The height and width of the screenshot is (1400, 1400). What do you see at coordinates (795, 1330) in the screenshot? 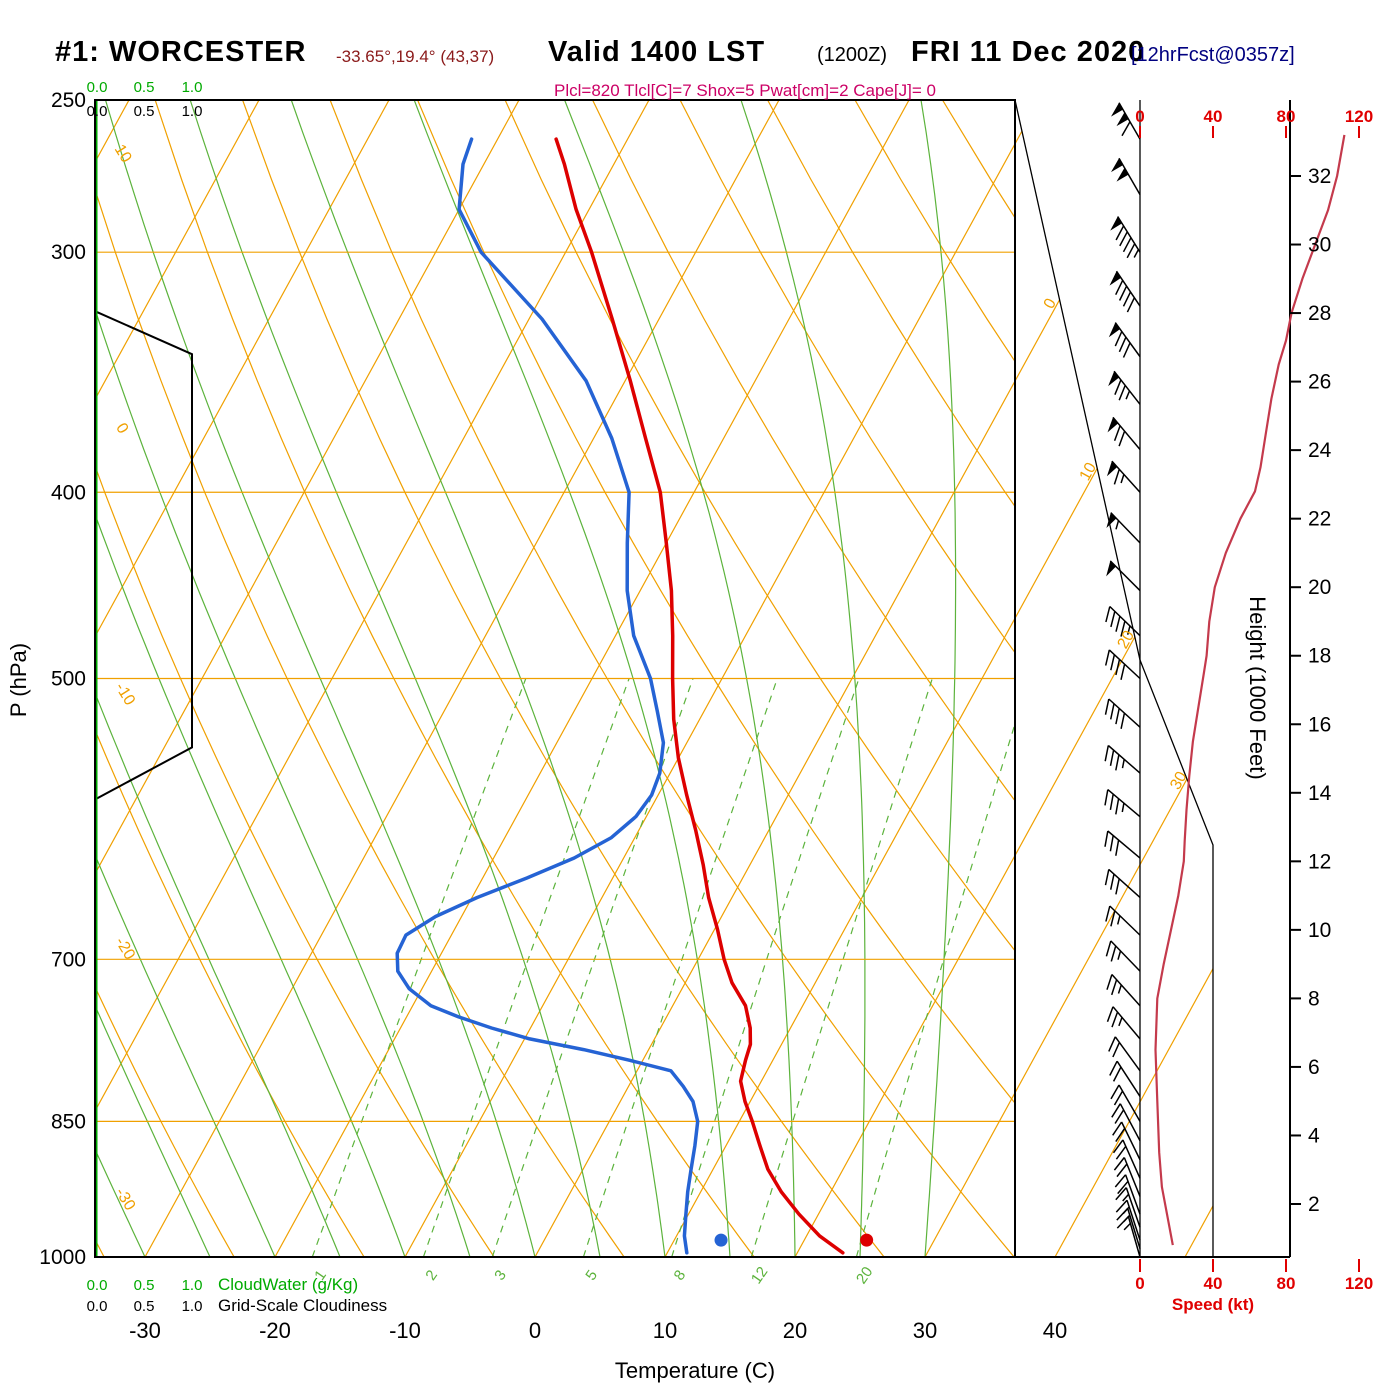
I see `temperature-tick-label: 20` at bounding box center [795, 1330].